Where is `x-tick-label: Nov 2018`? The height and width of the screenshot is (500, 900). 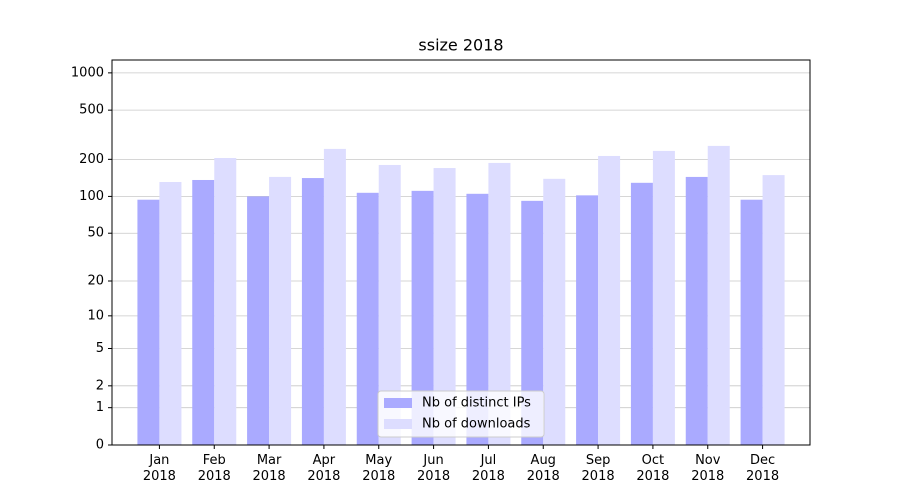
x-tick-label: Nov 2018 is located at coordinates (708, 468).